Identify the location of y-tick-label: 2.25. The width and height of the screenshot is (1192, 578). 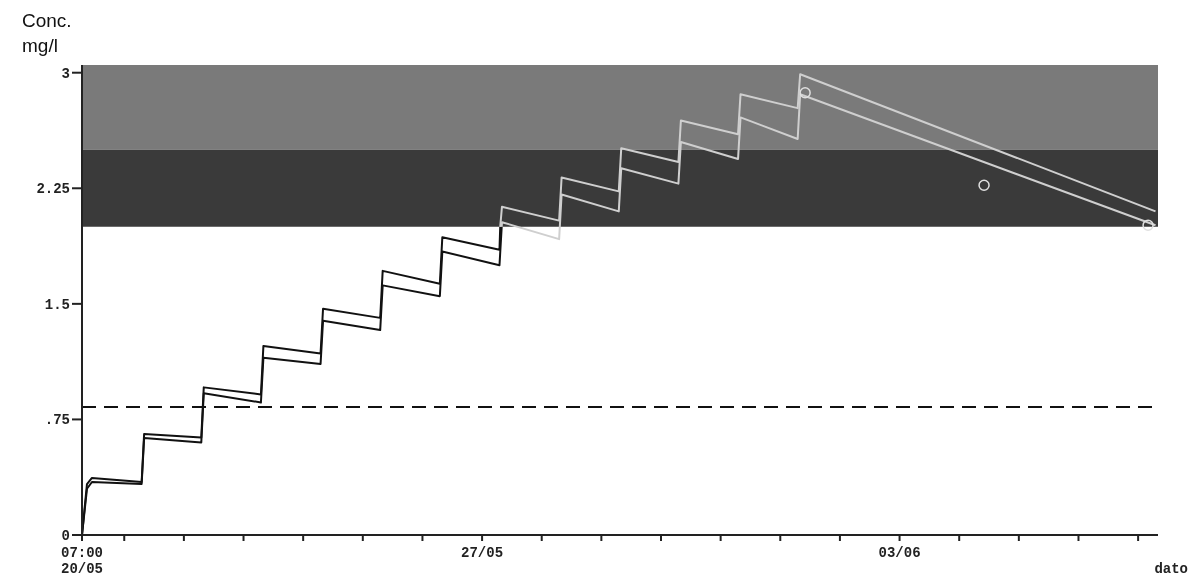
(53, 189).